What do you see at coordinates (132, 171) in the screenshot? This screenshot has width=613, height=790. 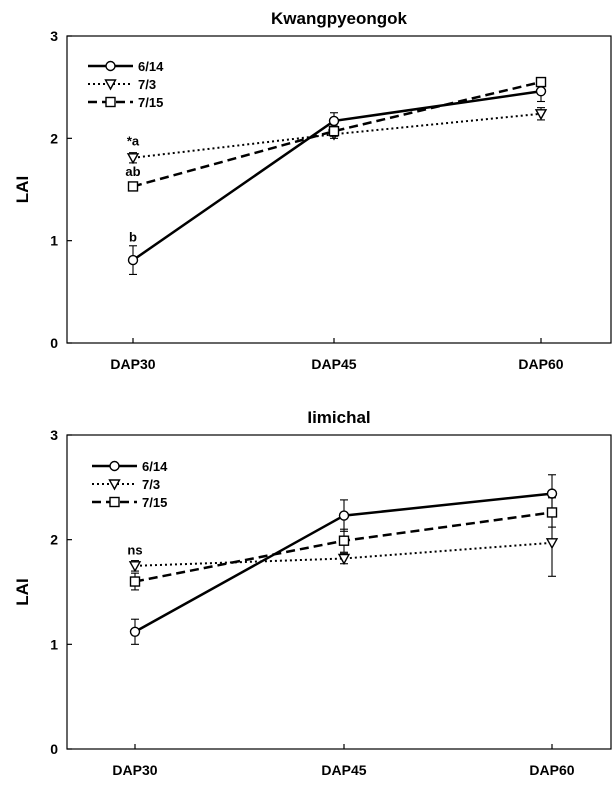 I see `significance-label: ab` at bounding box center [132, 171].